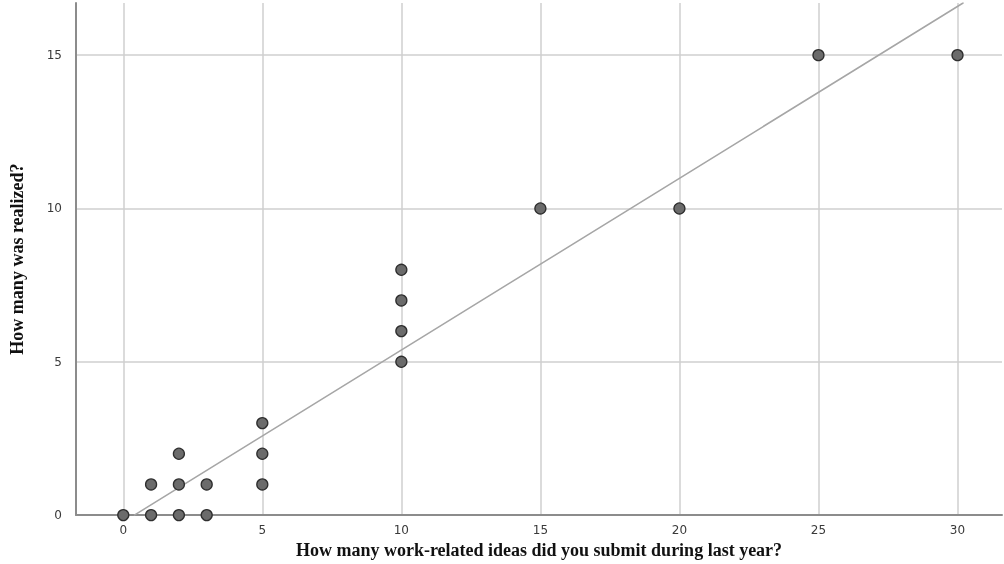 This screenshot has width=1004, height=564. I want to click on y-tick-label: 5, so click(58, 361).